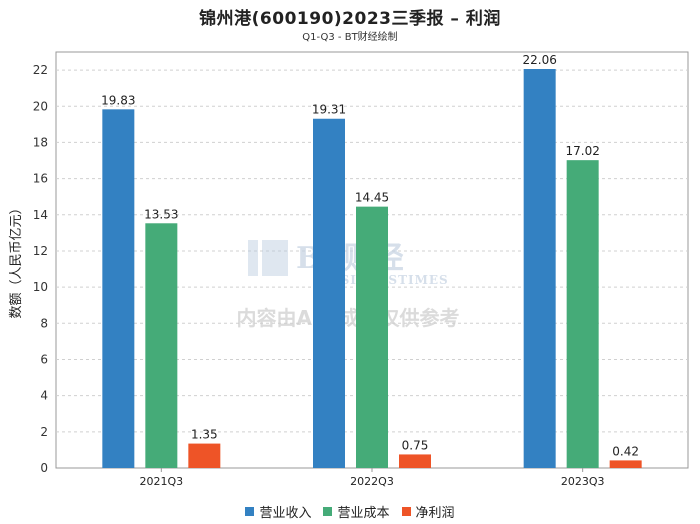 This screenshot has height=524, width=700. I want to click on y-tick-label: 0, so click(44, 468).